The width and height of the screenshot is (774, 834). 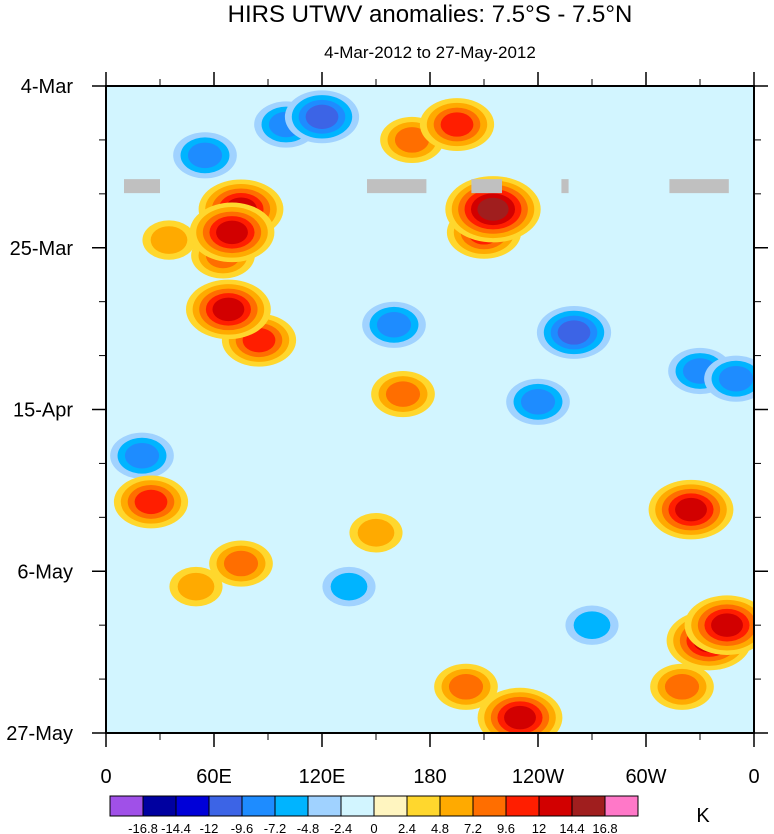 What do you see at coordinates (176, 827) in the screenshot?
I see `colorbar-label: -14.4` at bounding box center [176, 827].